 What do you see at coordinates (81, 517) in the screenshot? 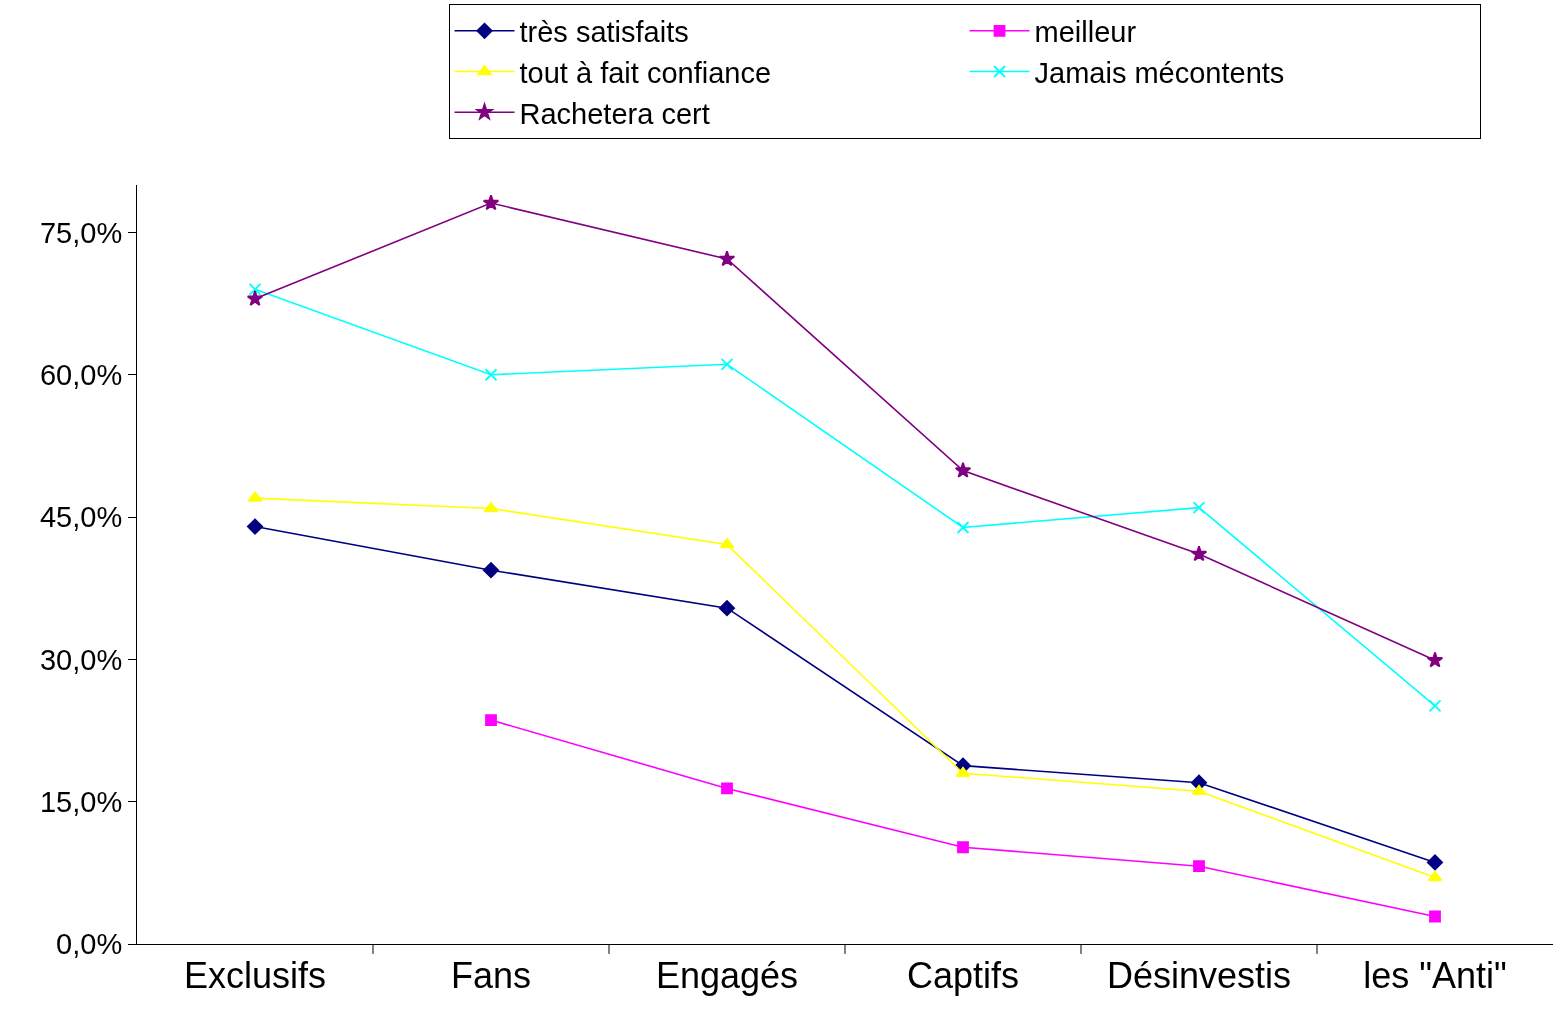
I see `y-tick-label: 45,0%` at bounding box center [81, 517].